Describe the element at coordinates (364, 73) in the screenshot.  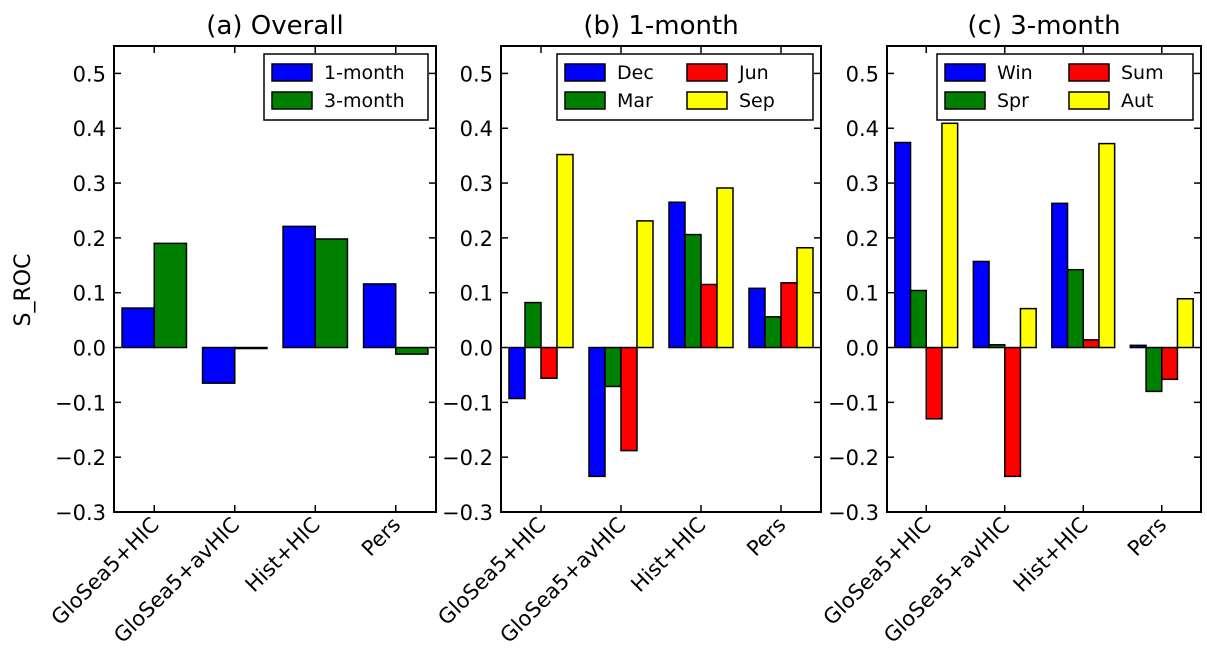
I see `legend-label: 1-month` at that location.